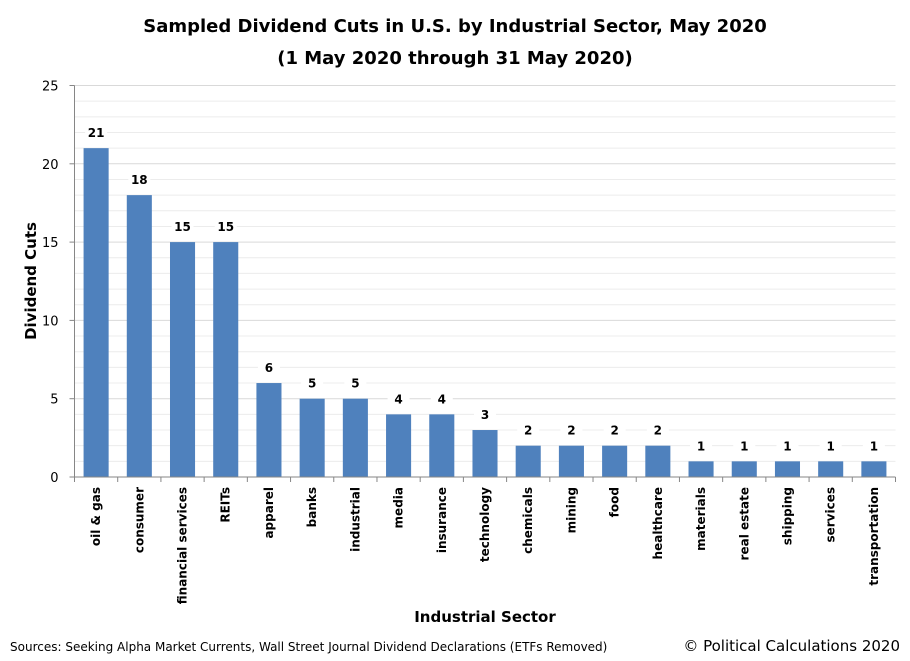  Describe the element at coordinates (791, 646) in the screenshot. I see `copyright-note: © Political Calculations 2020` at that location.